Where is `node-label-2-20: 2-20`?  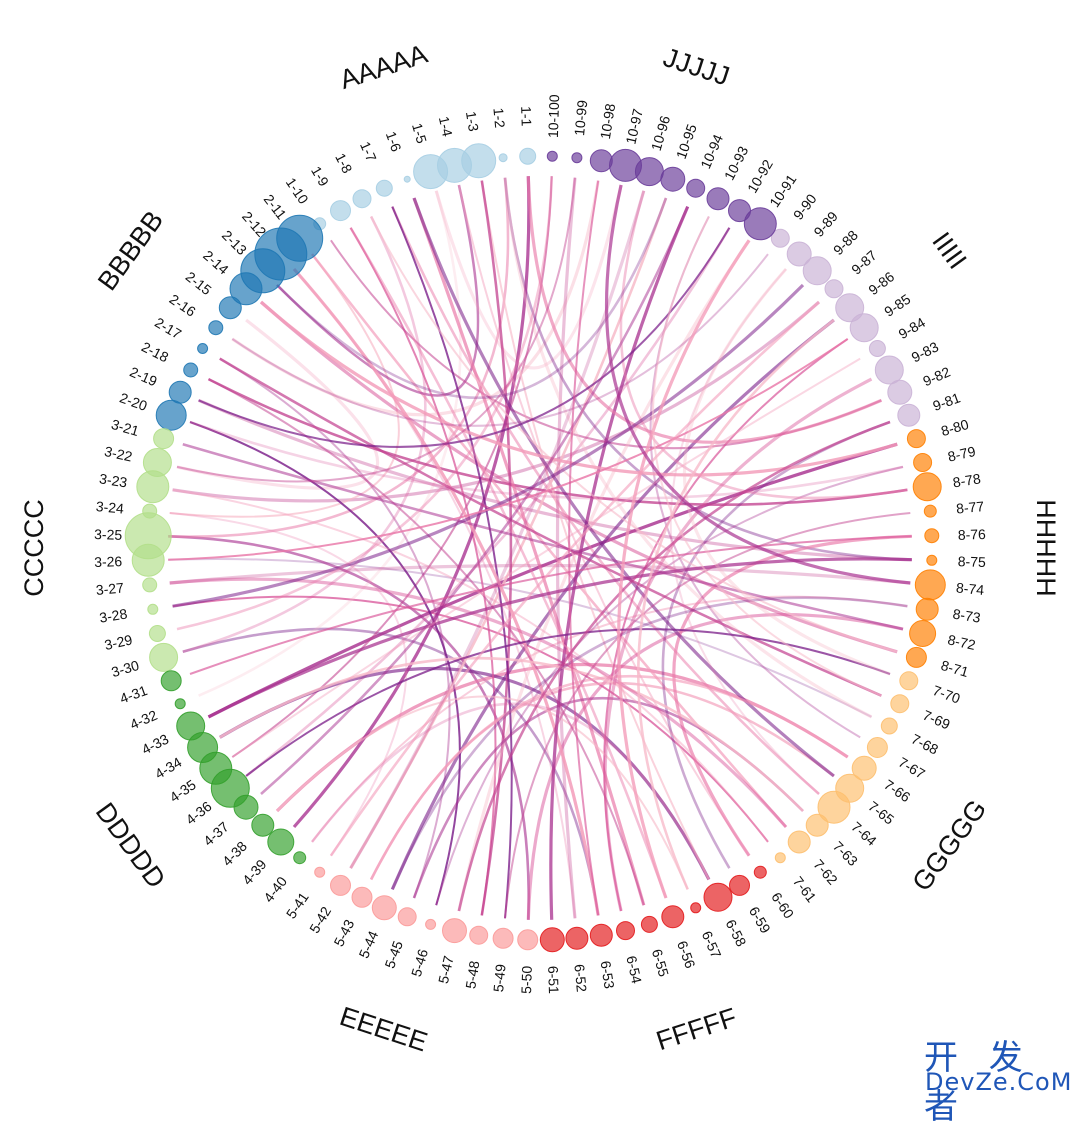
node-label-2-20: 2-20 is located at coordinates (134, 401).